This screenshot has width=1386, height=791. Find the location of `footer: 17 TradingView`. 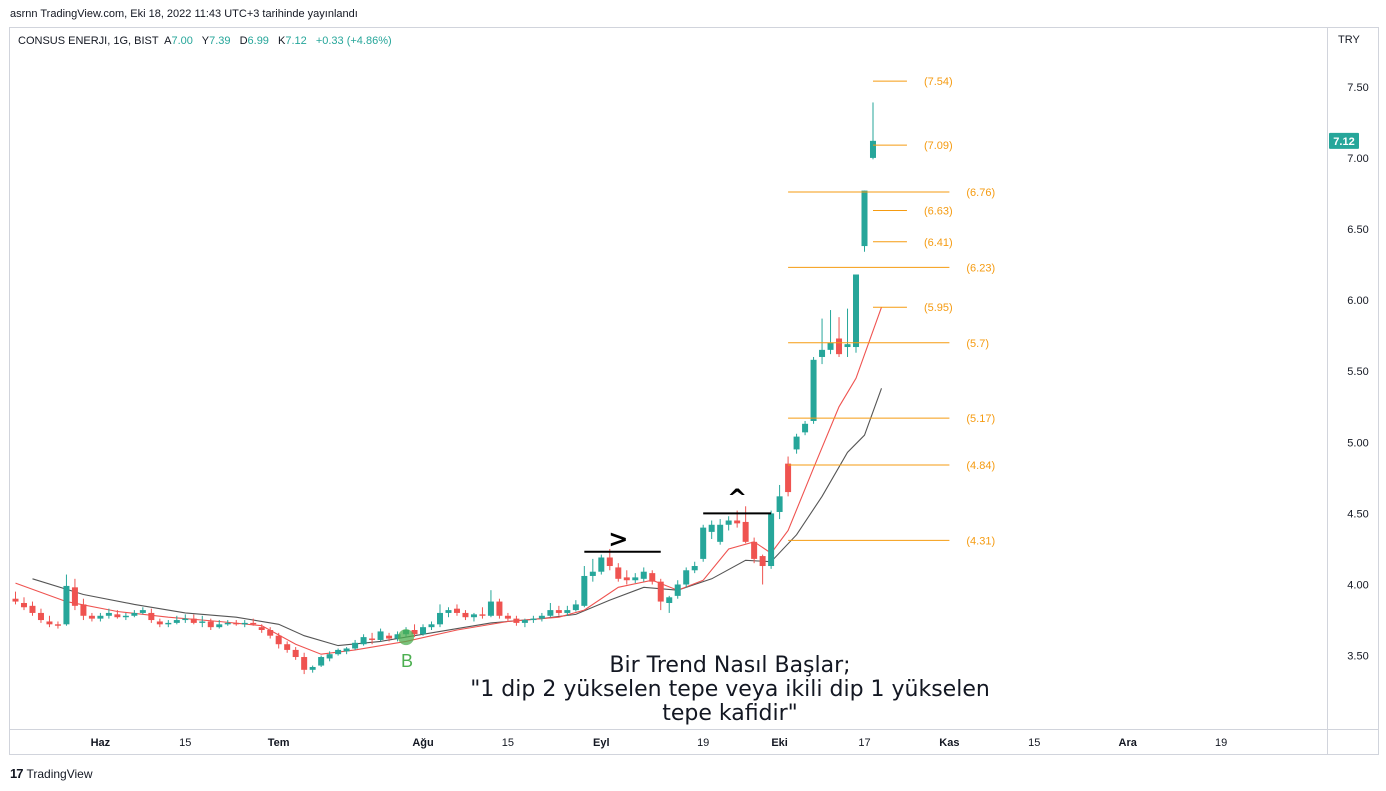

footer: 17 TradingView is located at coordinates (51, 773).